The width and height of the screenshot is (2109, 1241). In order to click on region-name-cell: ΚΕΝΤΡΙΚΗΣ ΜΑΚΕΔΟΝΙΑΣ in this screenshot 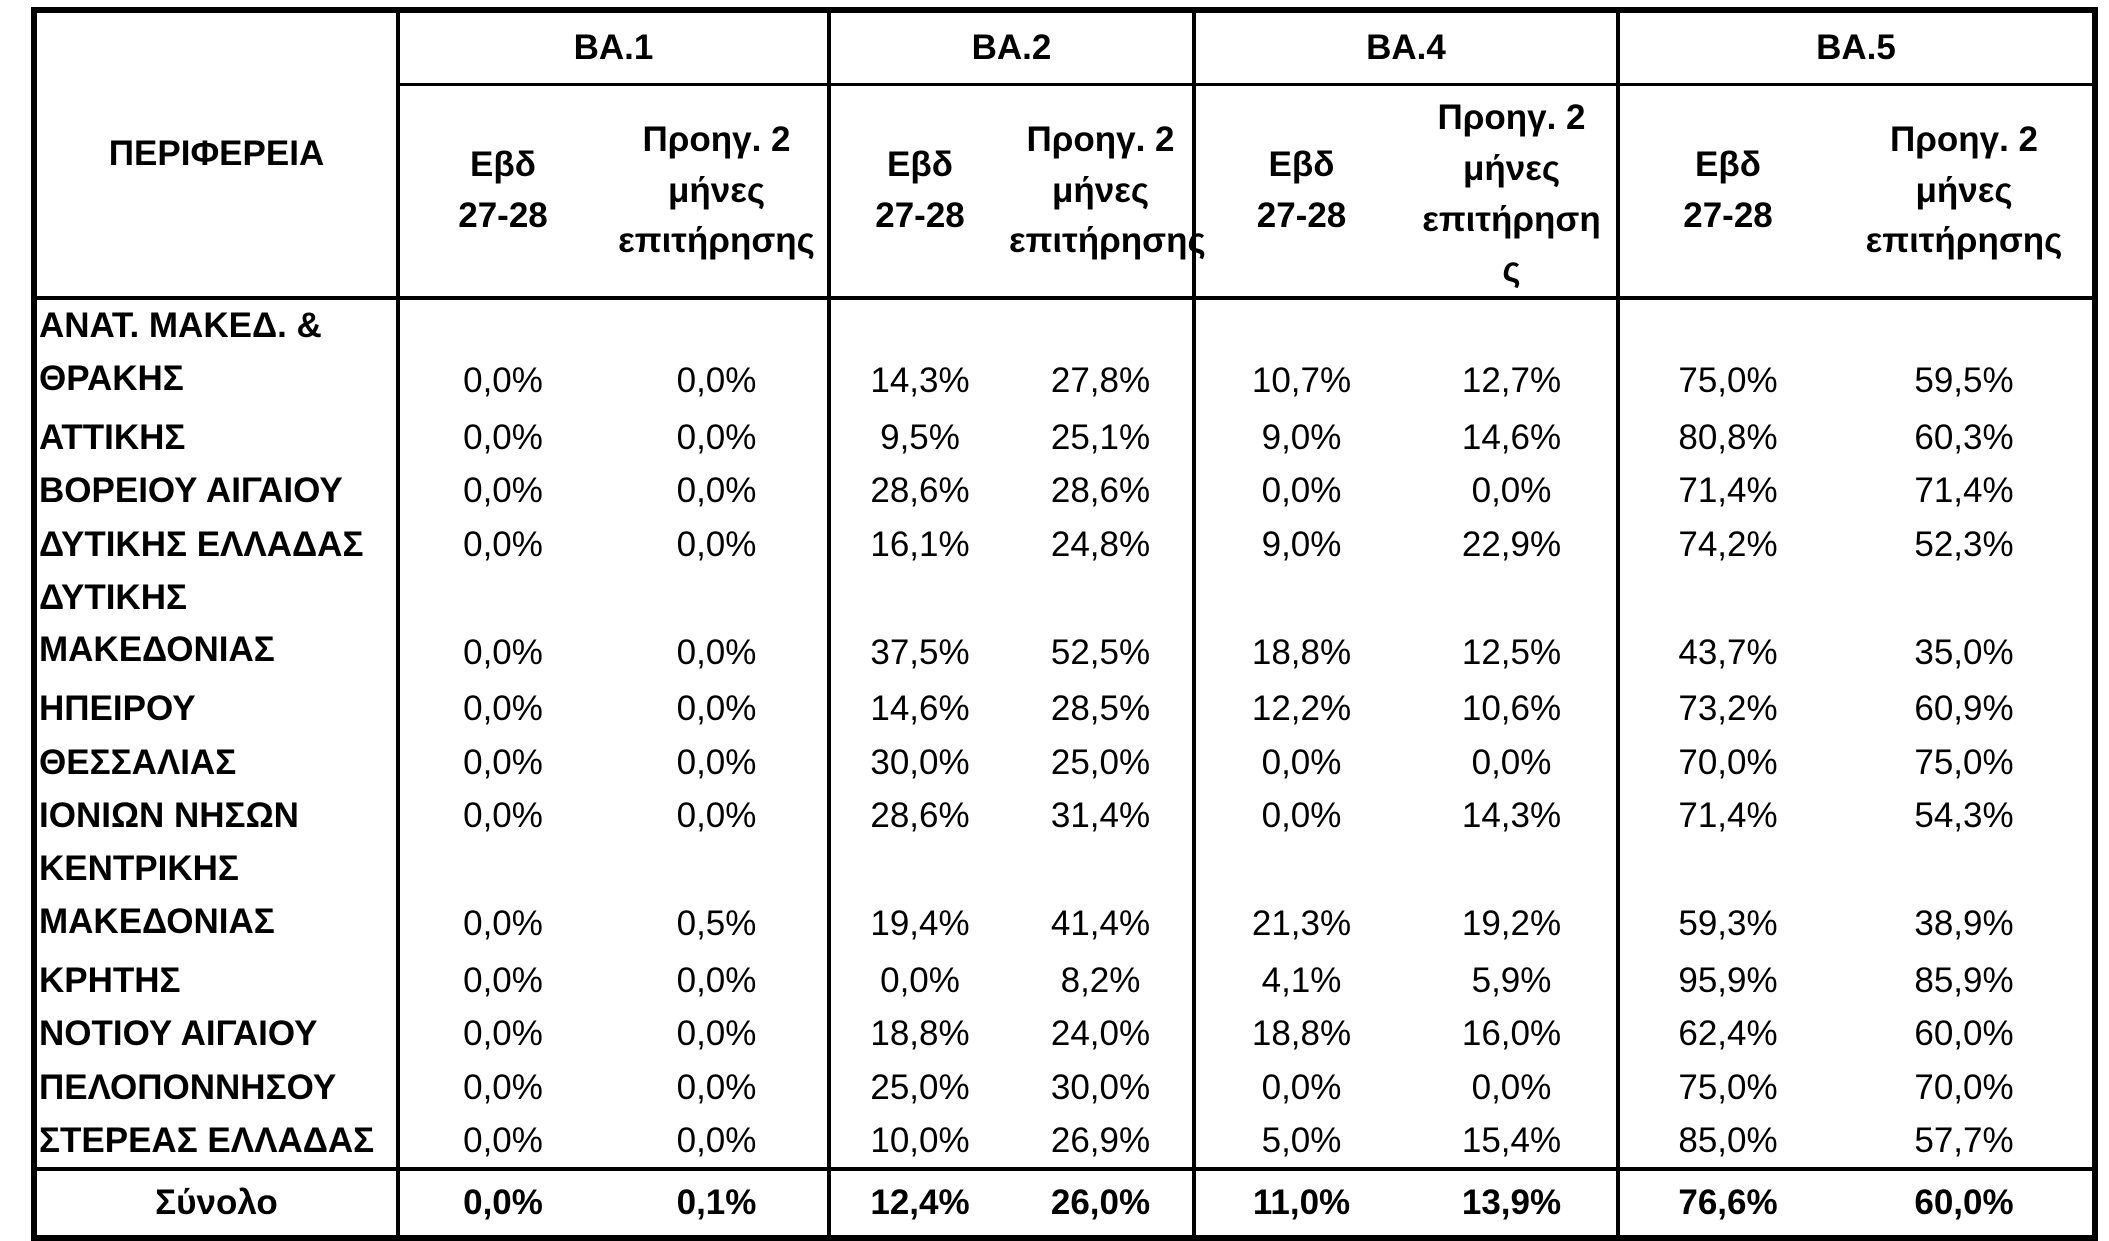, I will do `click(216, 898)`.